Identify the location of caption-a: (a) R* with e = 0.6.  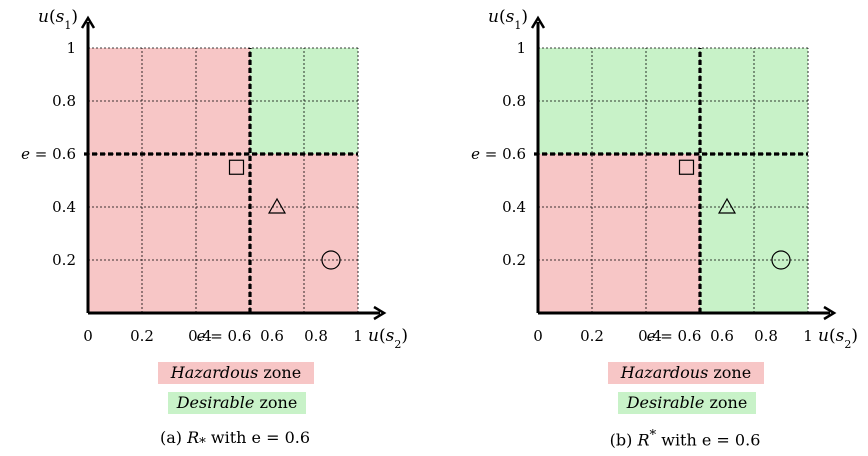
(235, 439).